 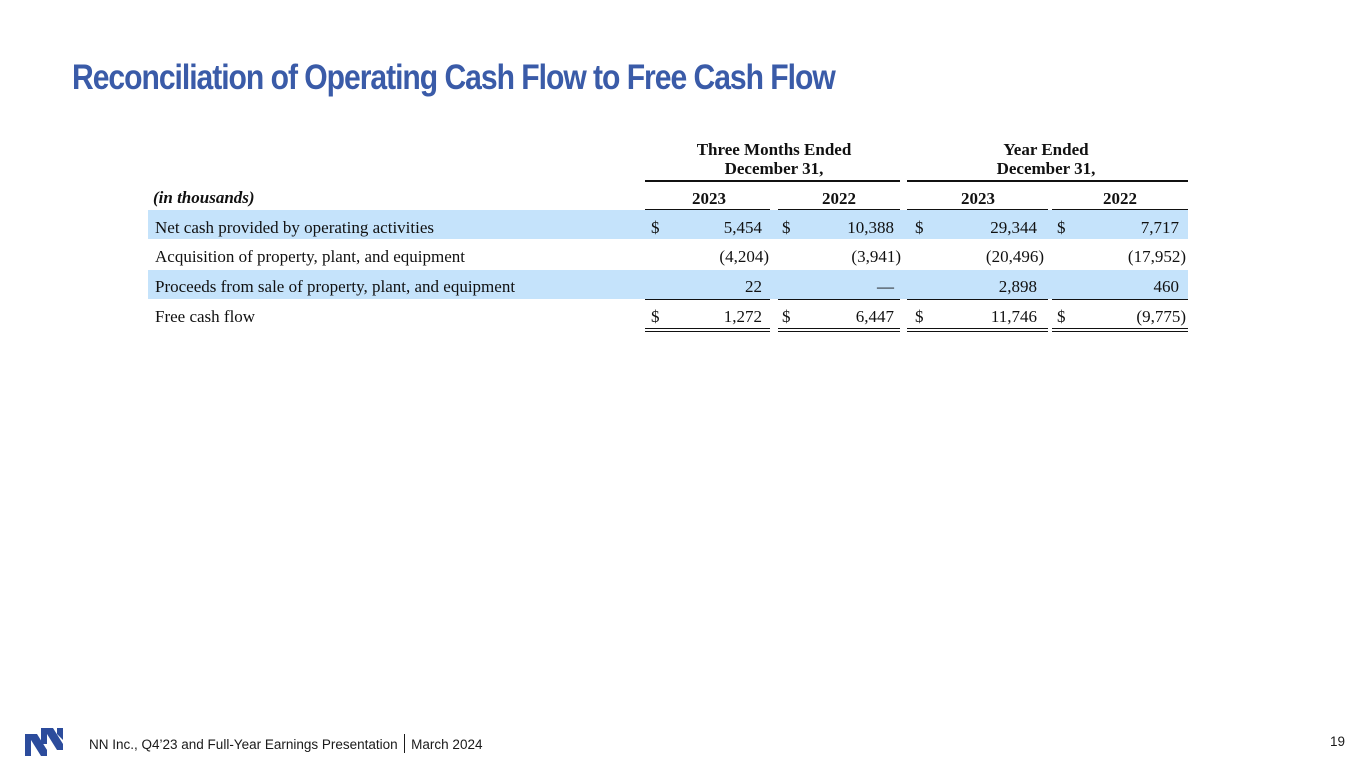 I want to click on table-cell: 11,746, so click(x=1013, y=316).